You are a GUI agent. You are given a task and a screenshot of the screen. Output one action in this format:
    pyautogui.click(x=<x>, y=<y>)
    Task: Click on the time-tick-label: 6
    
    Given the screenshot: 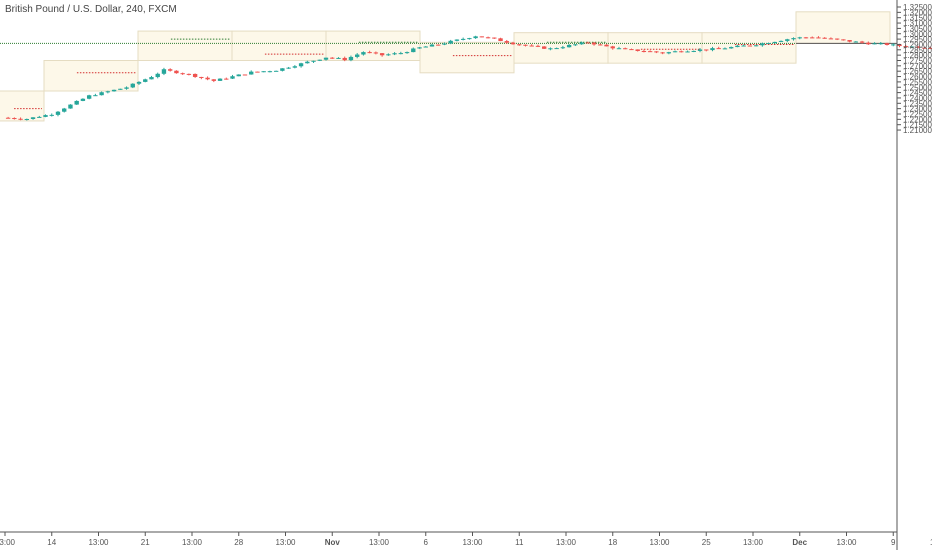 What is the action you would take?
    pyautogui.click(x=426, y=542)
    